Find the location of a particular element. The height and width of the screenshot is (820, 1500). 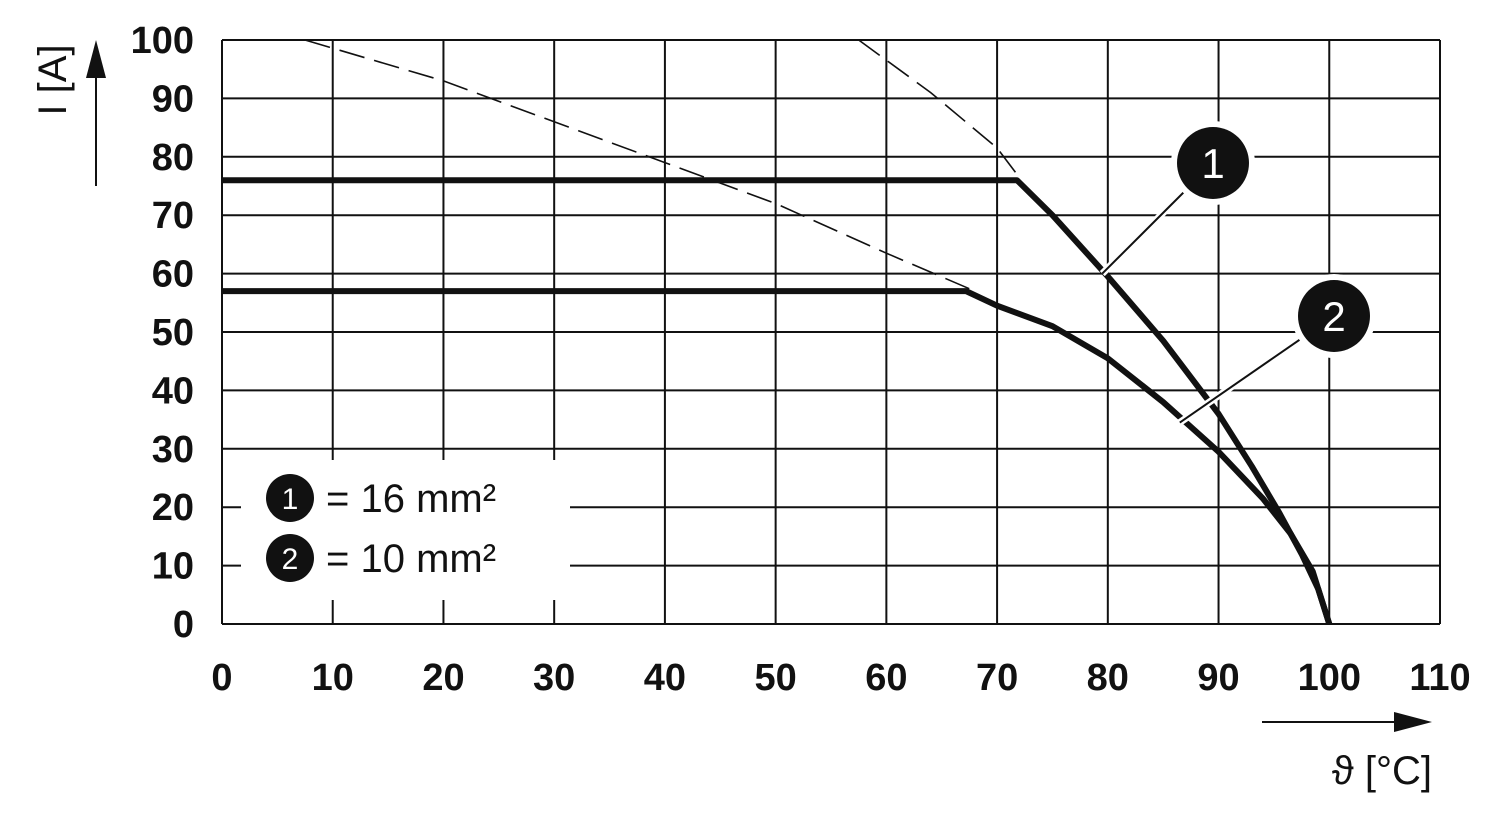

legend: 1 = 16 mm² 2 = 10 mm² is located at coordinates (405, 530).